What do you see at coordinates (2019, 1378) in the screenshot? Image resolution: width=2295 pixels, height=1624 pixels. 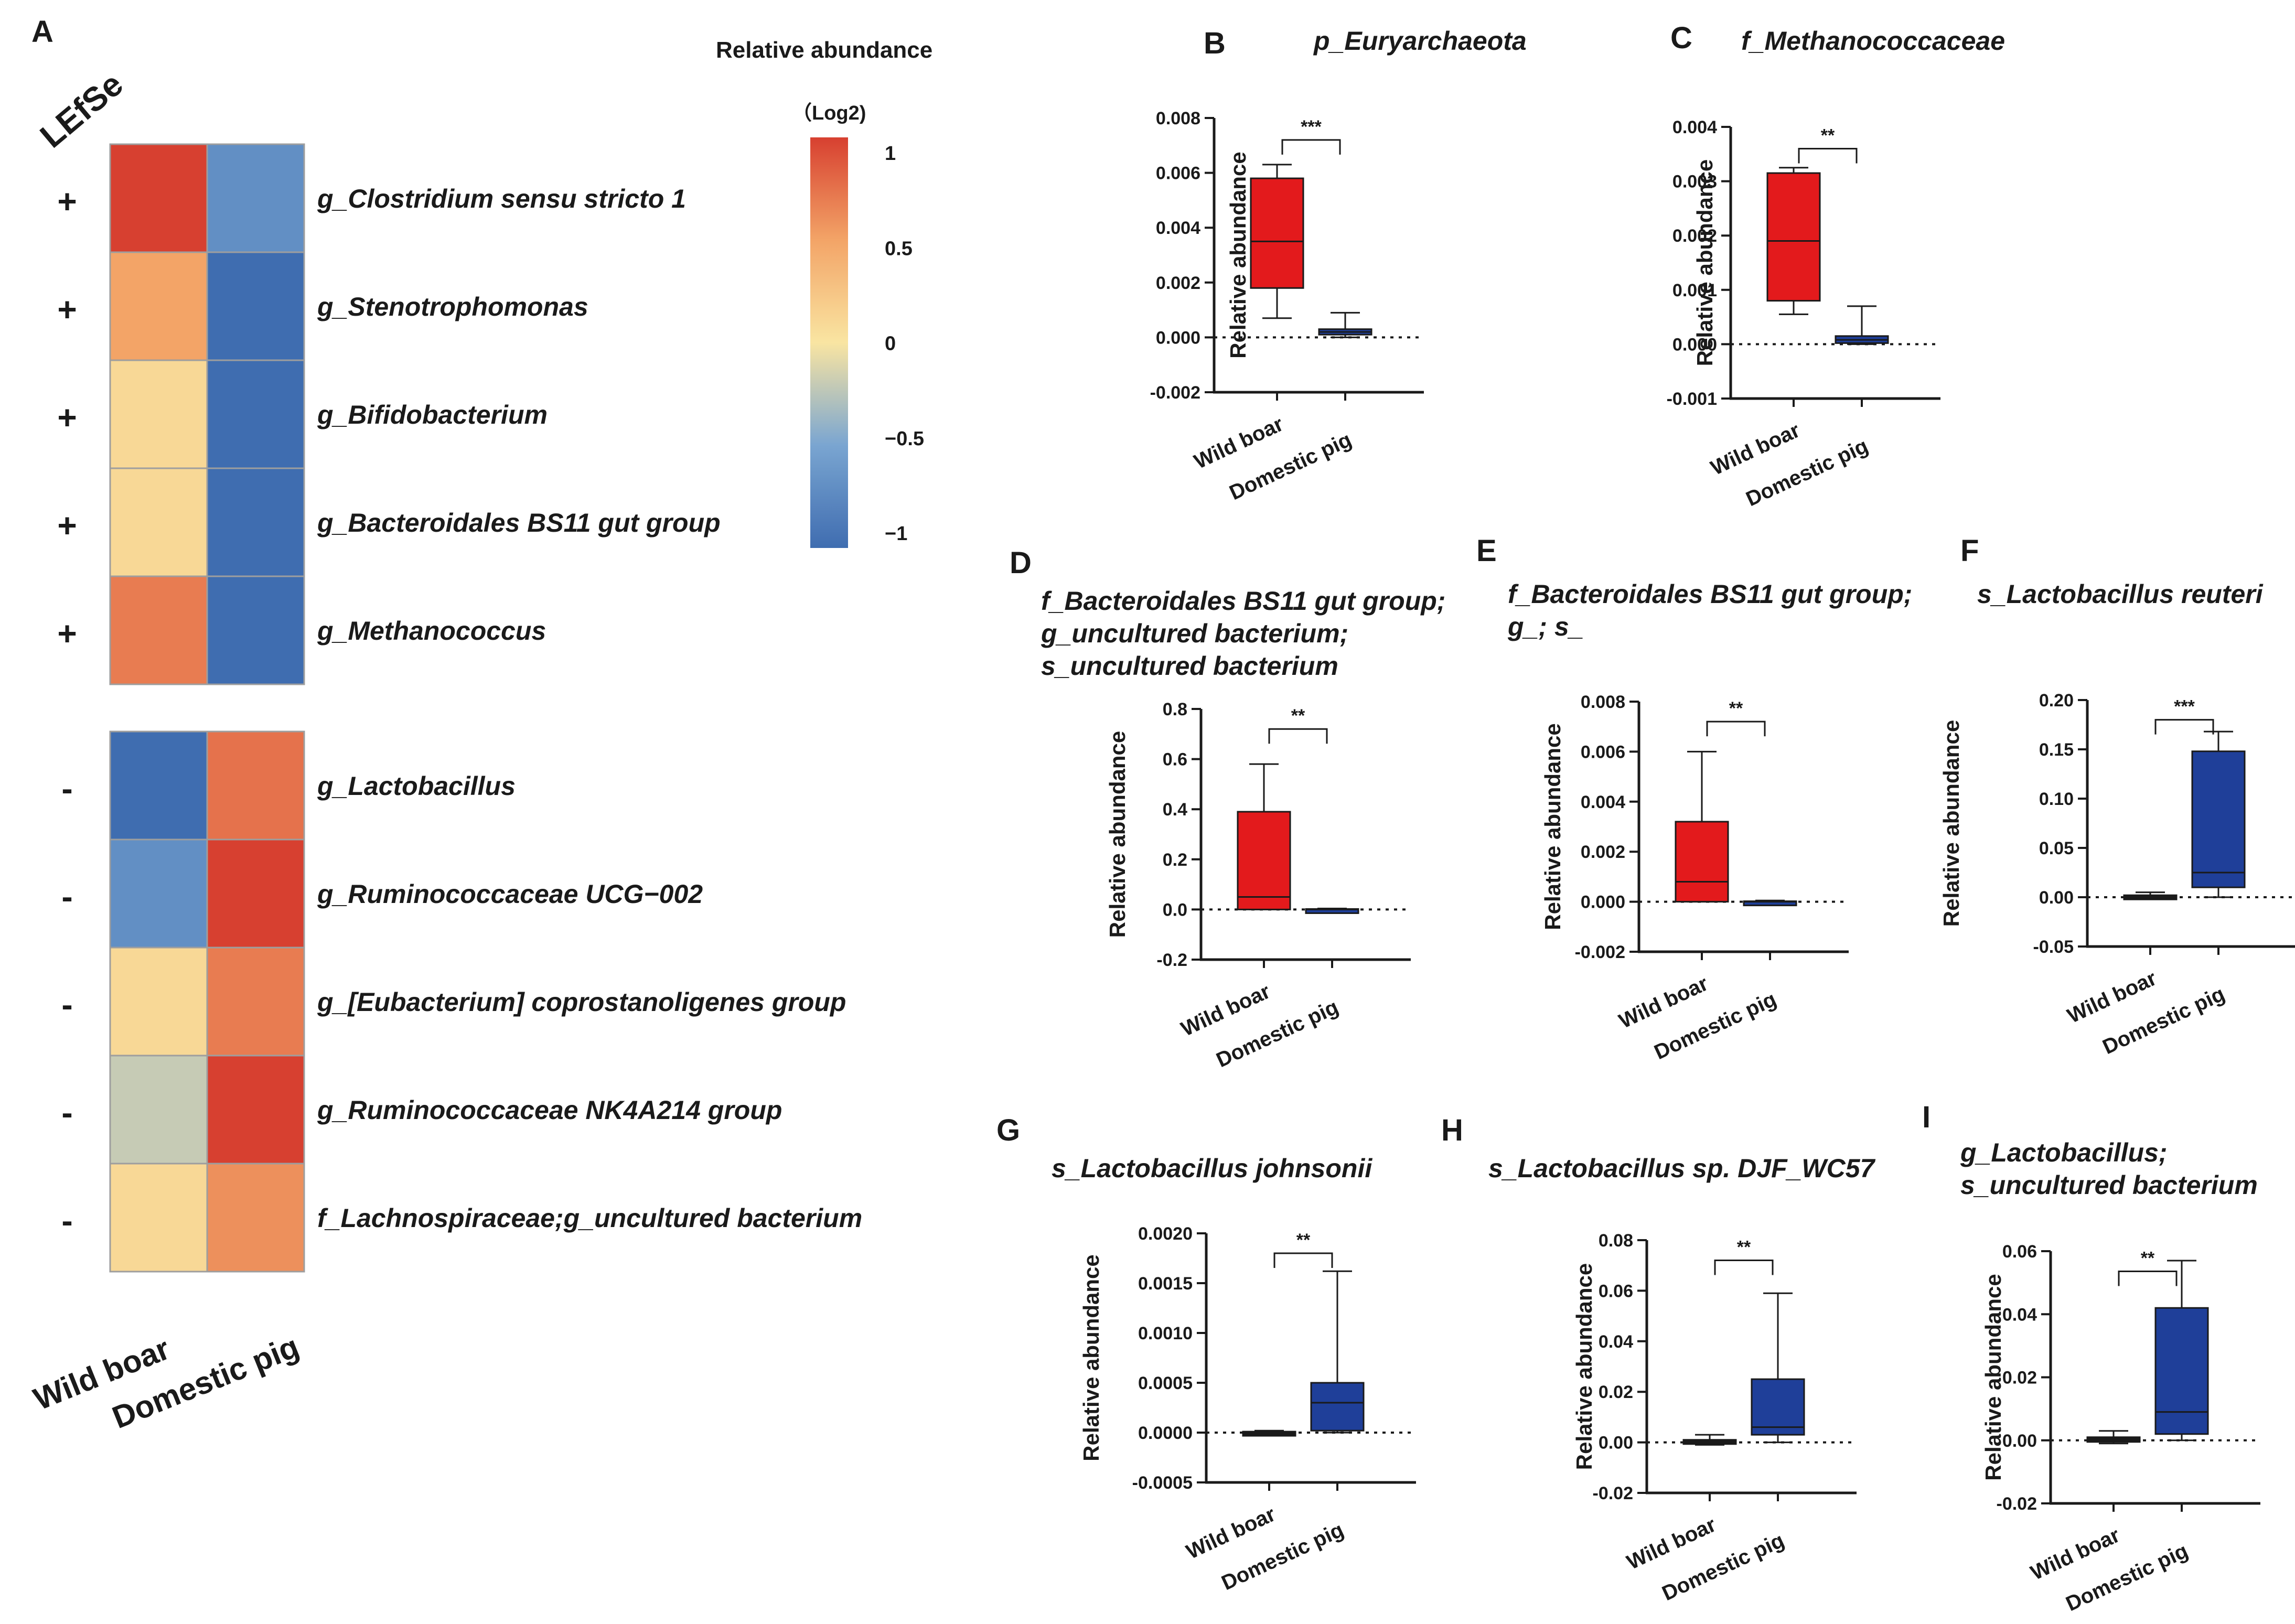 I see `y-tick-label: 0.02` at bounding box center [2019, 1378].